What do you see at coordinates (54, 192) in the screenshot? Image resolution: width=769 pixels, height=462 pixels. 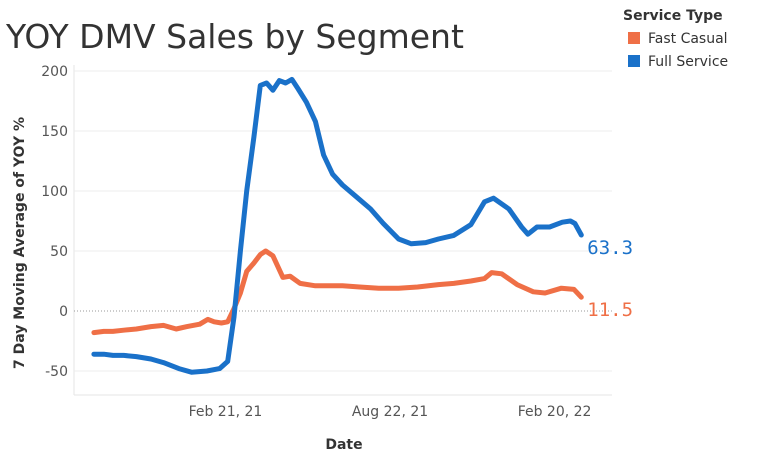 I see `y-tick-label: 100` at bounding box center [54, 192].